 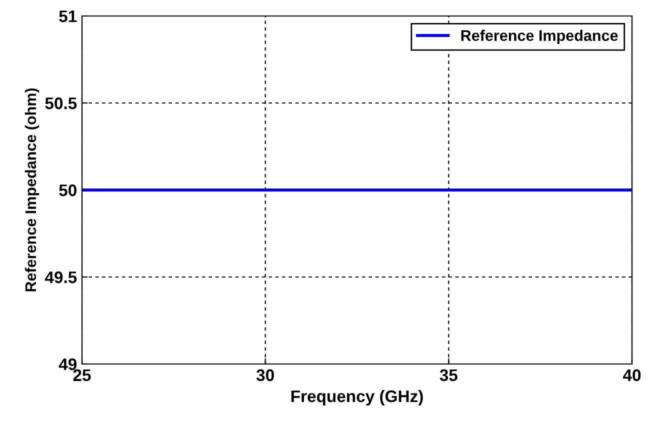 I want to click on x-axis-title: Frequency (GHz), so click(x=357, y=398).